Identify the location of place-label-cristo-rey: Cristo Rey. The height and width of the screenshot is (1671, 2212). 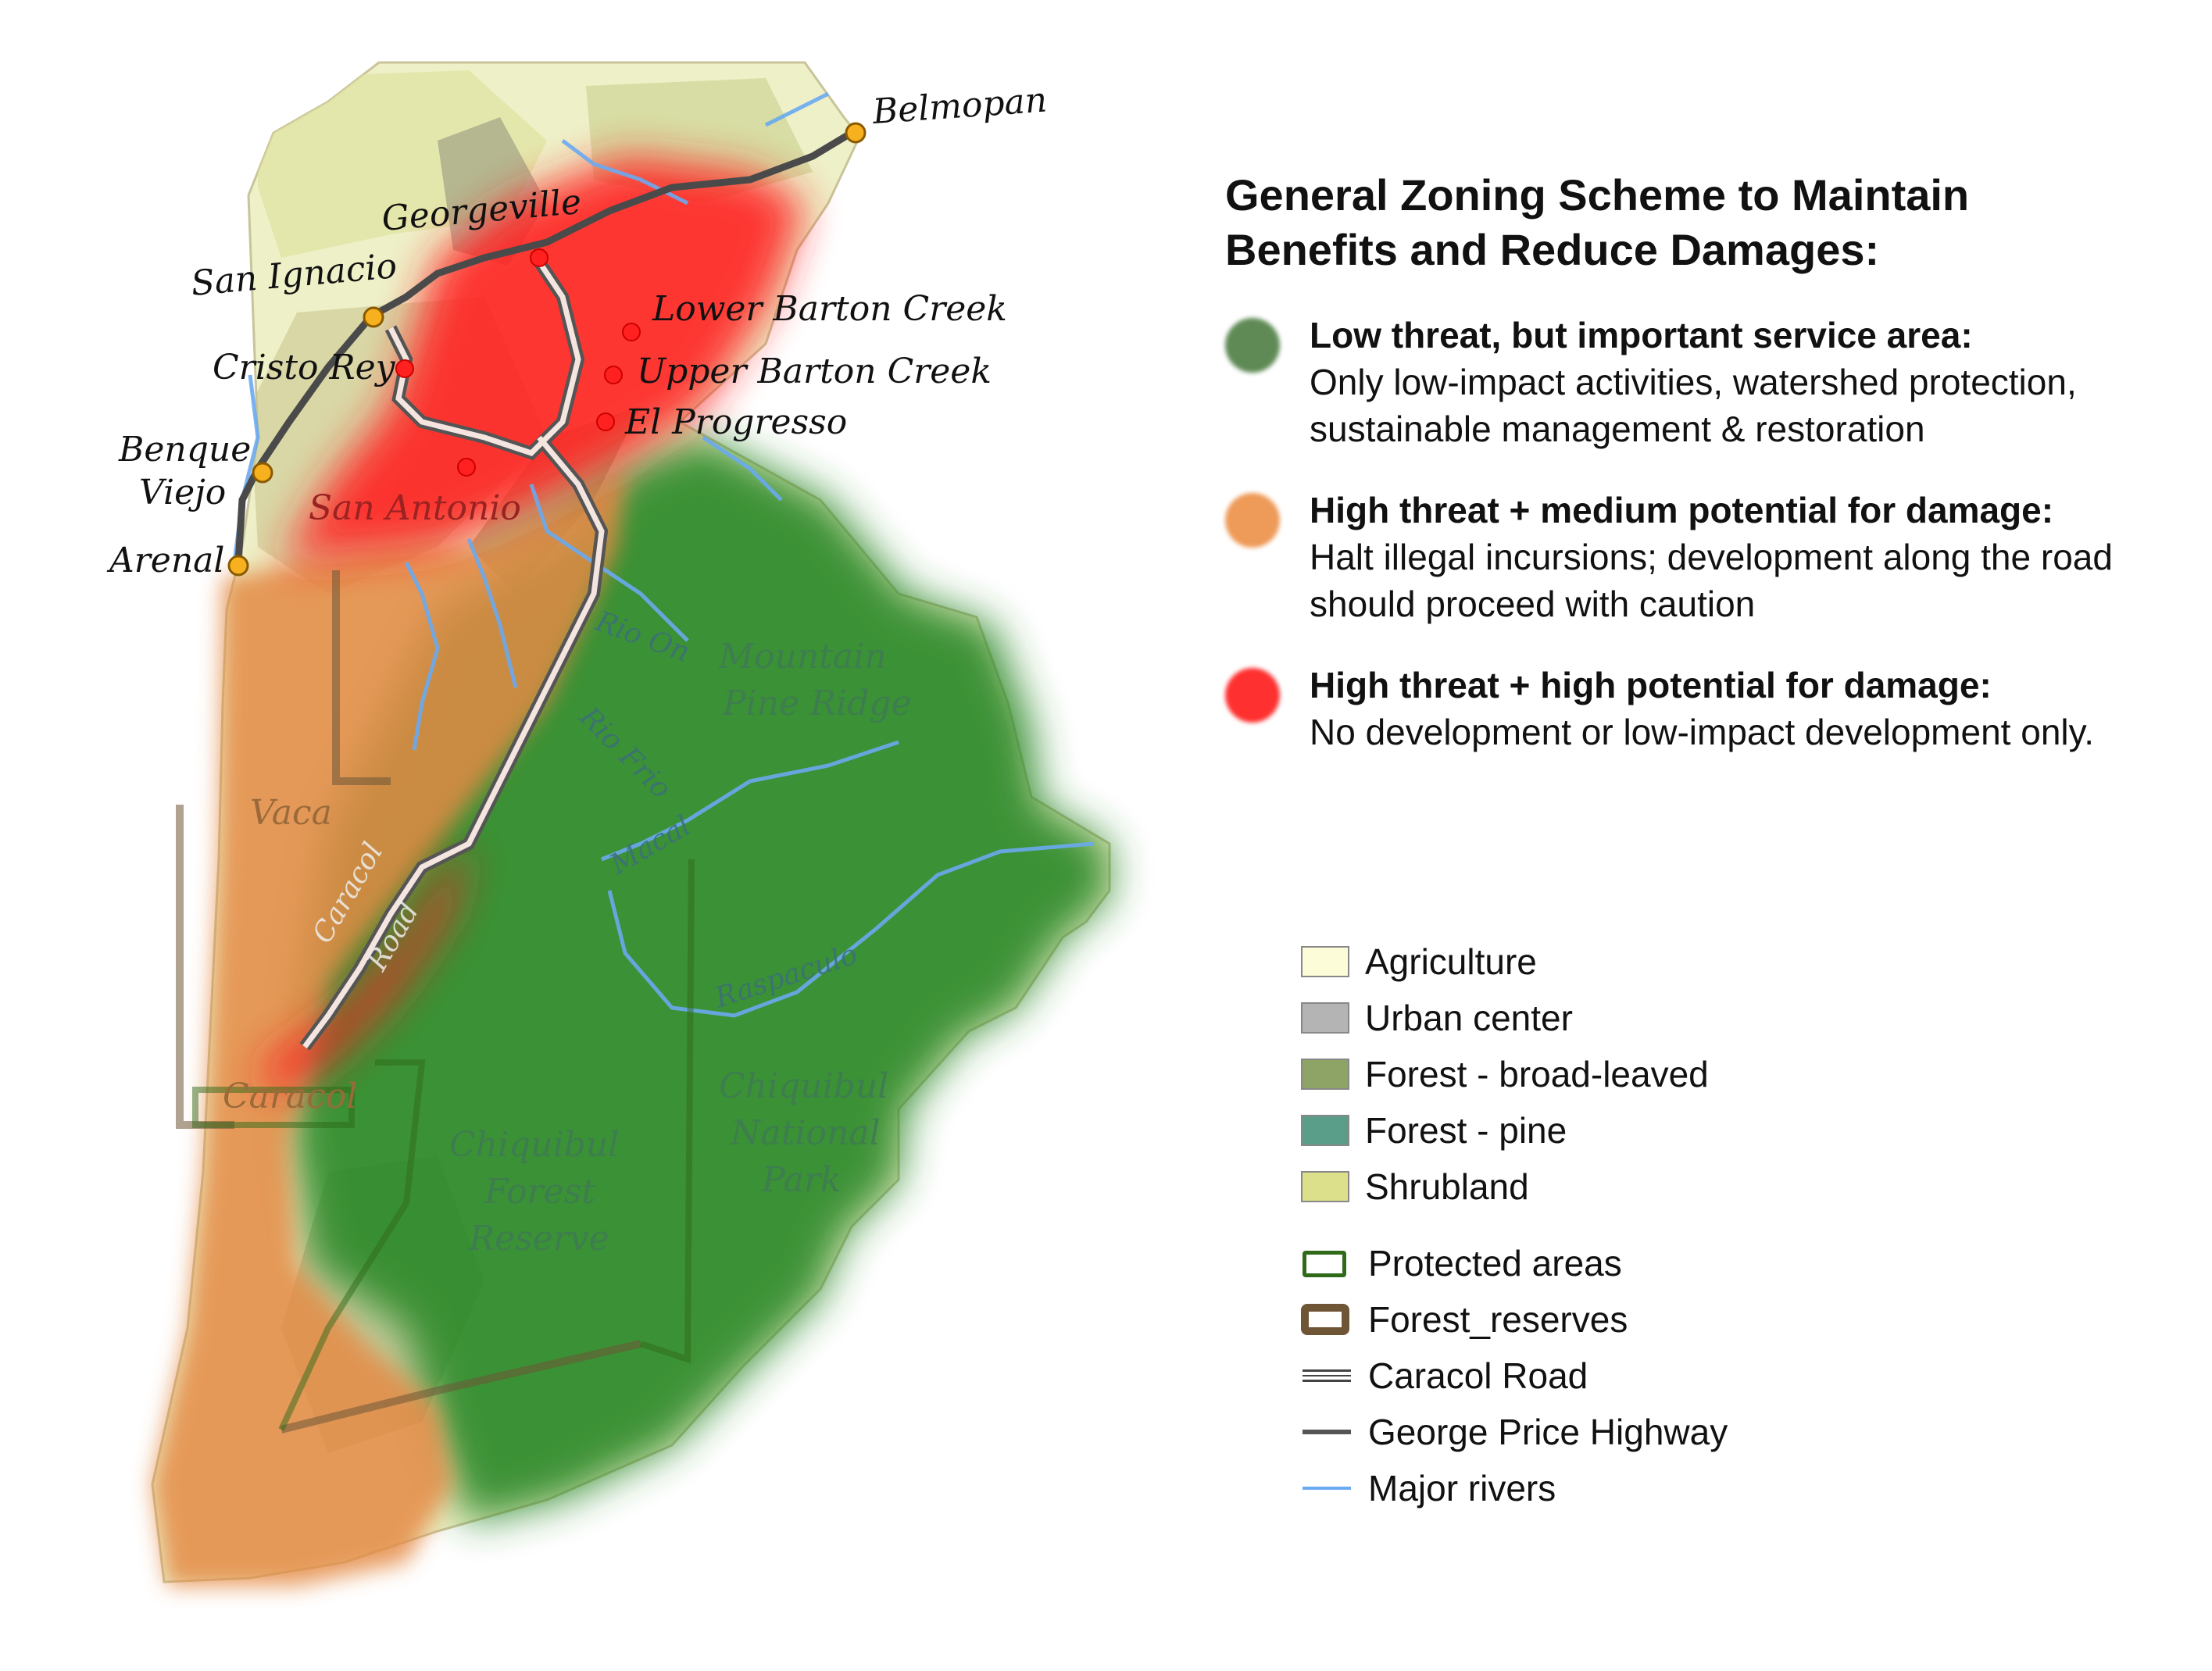
(304, 367).